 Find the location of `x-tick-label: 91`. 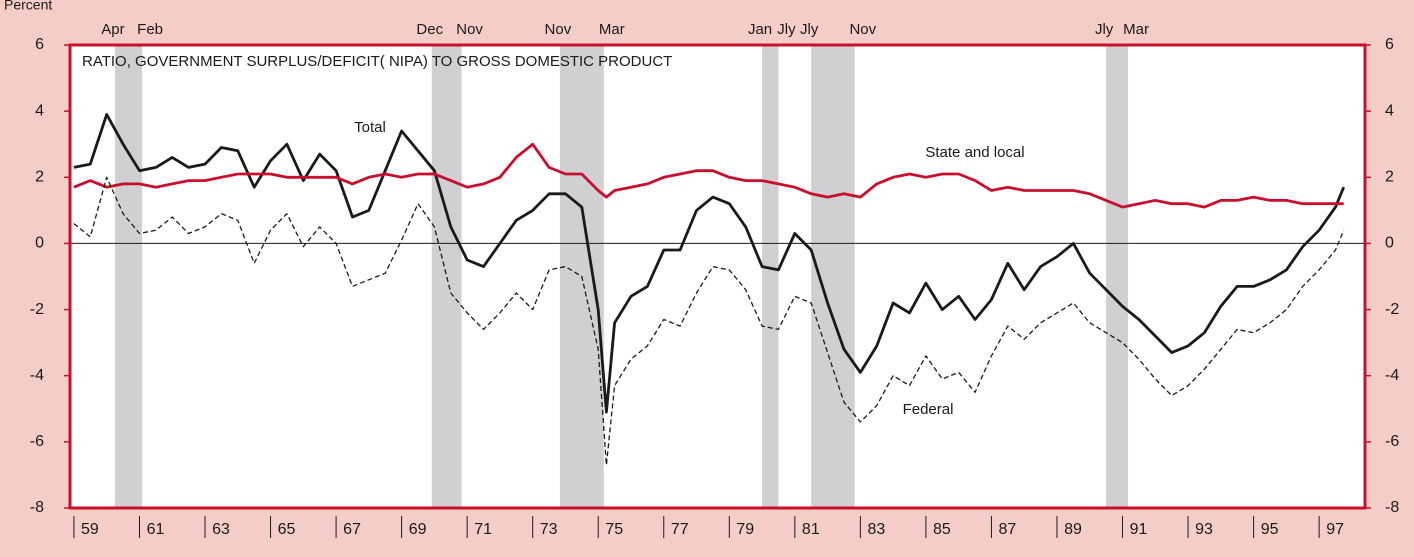

x-tick-label: 91 is located at coordinates (1139, 529).